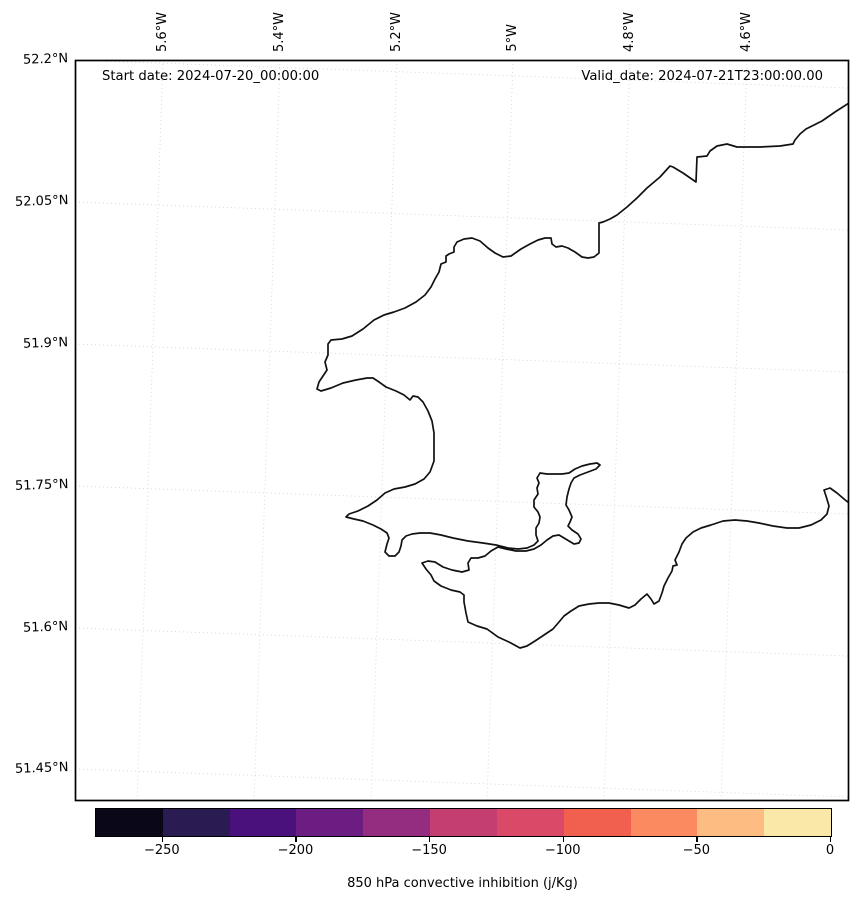 The width and height of the screenshot is (859, 907). I want to click on y-tick-label: 52.2°N, so click(45, 59).